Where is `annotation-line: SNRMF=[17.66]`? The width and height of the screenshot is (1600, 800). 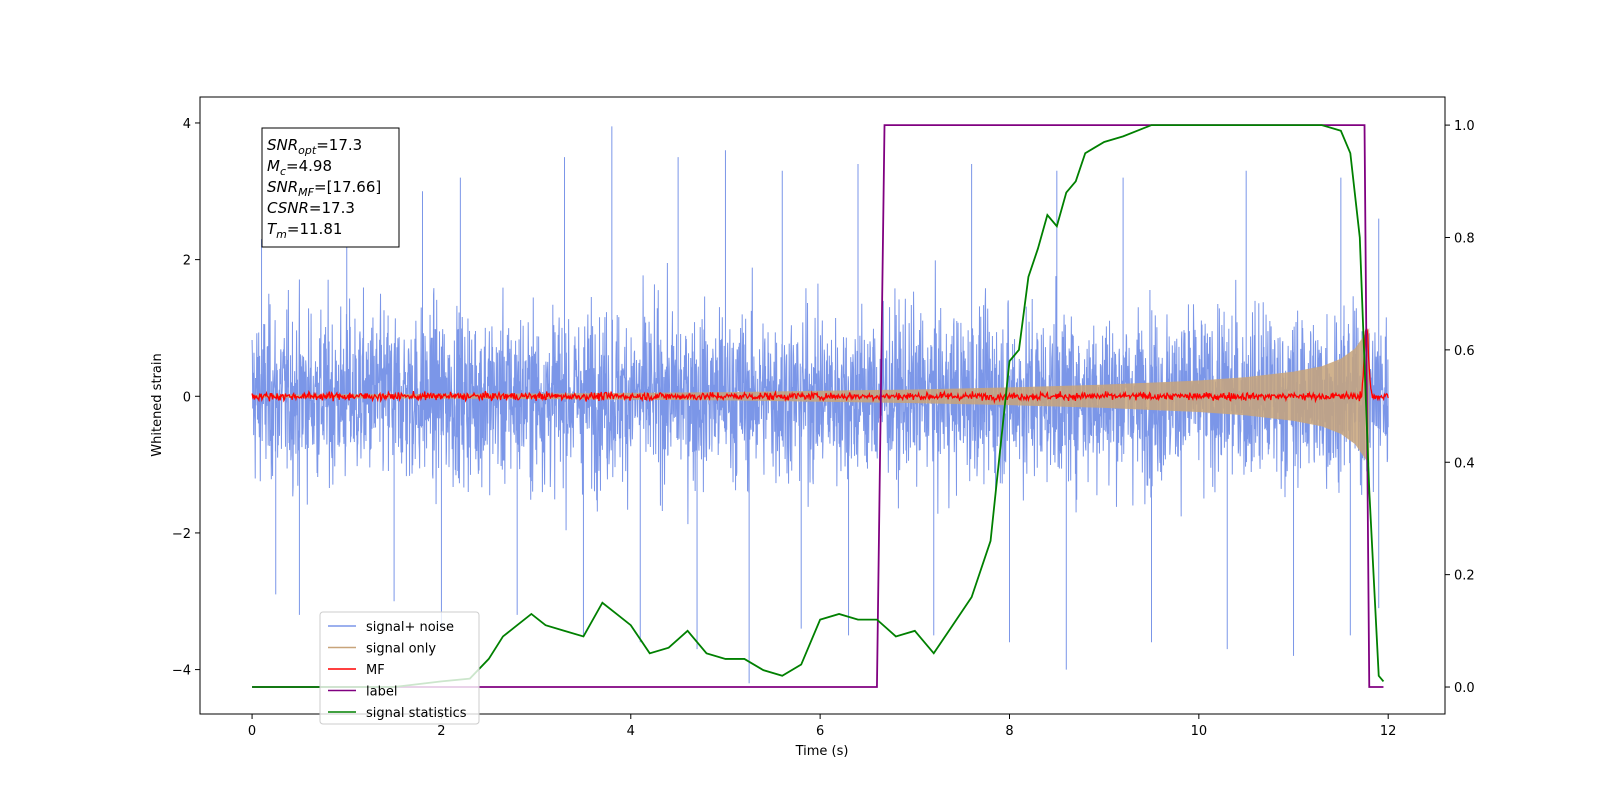
annotation-line: SNRMF=[17.66] is located at coordinates (324, 188).